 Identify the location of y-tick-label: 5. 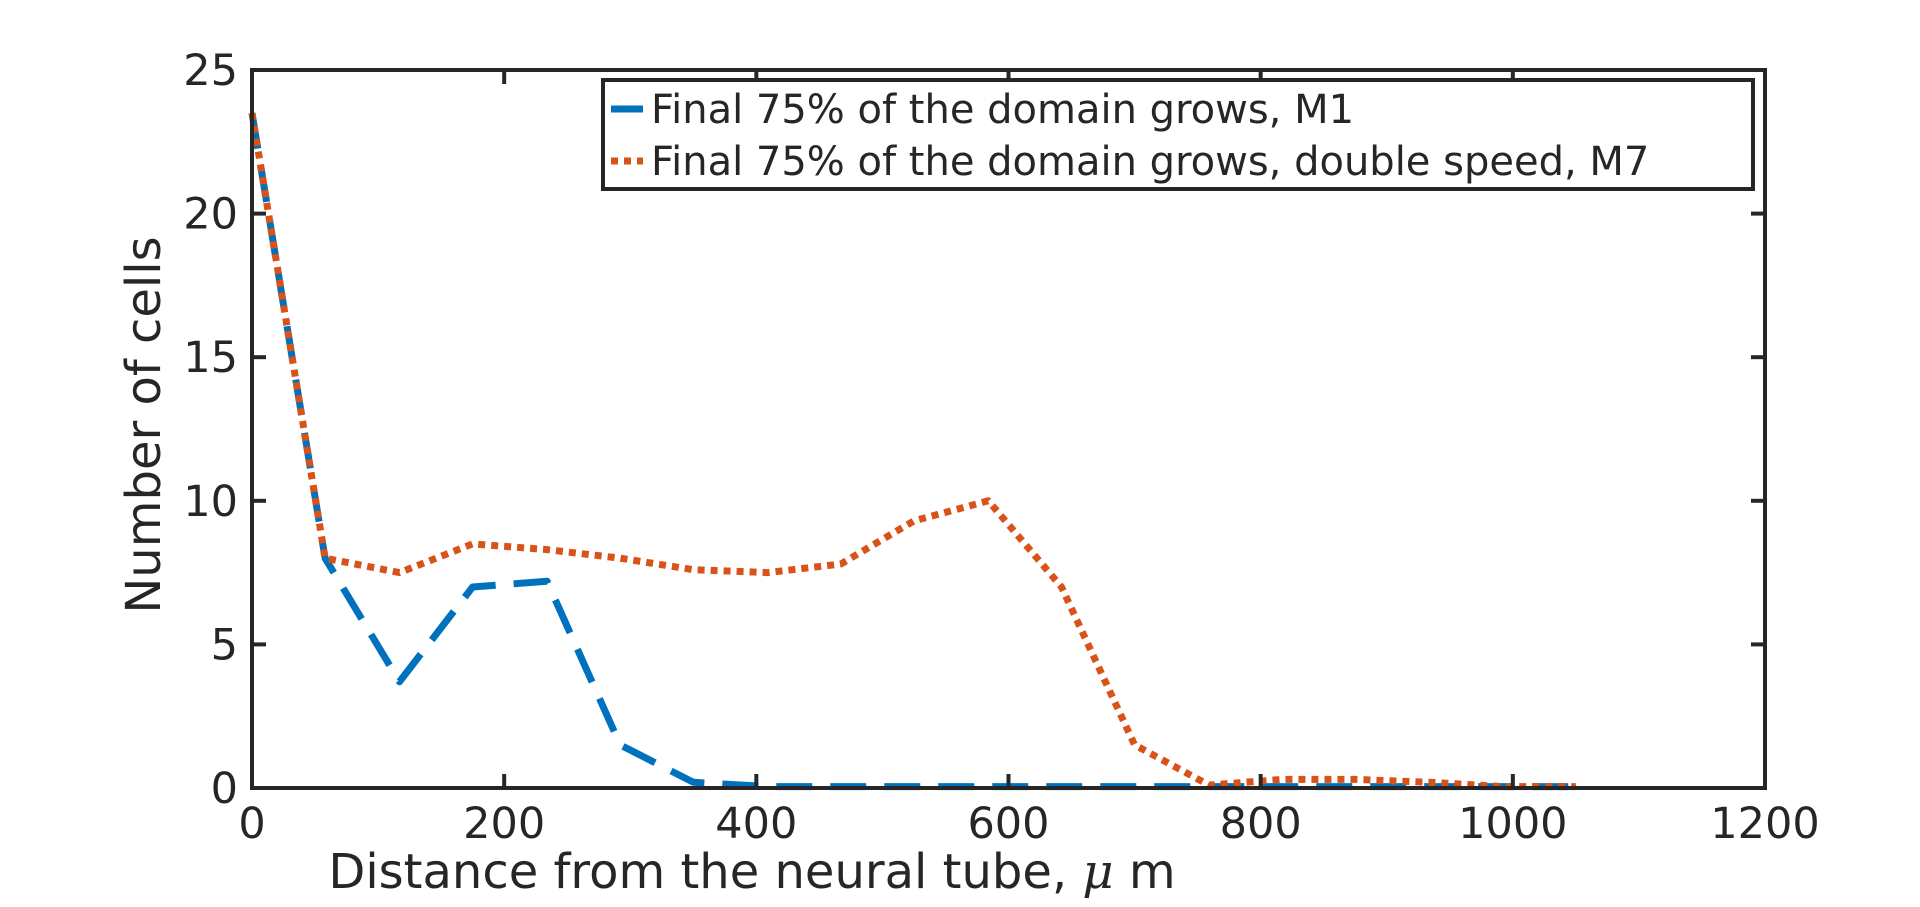
(224, 645).